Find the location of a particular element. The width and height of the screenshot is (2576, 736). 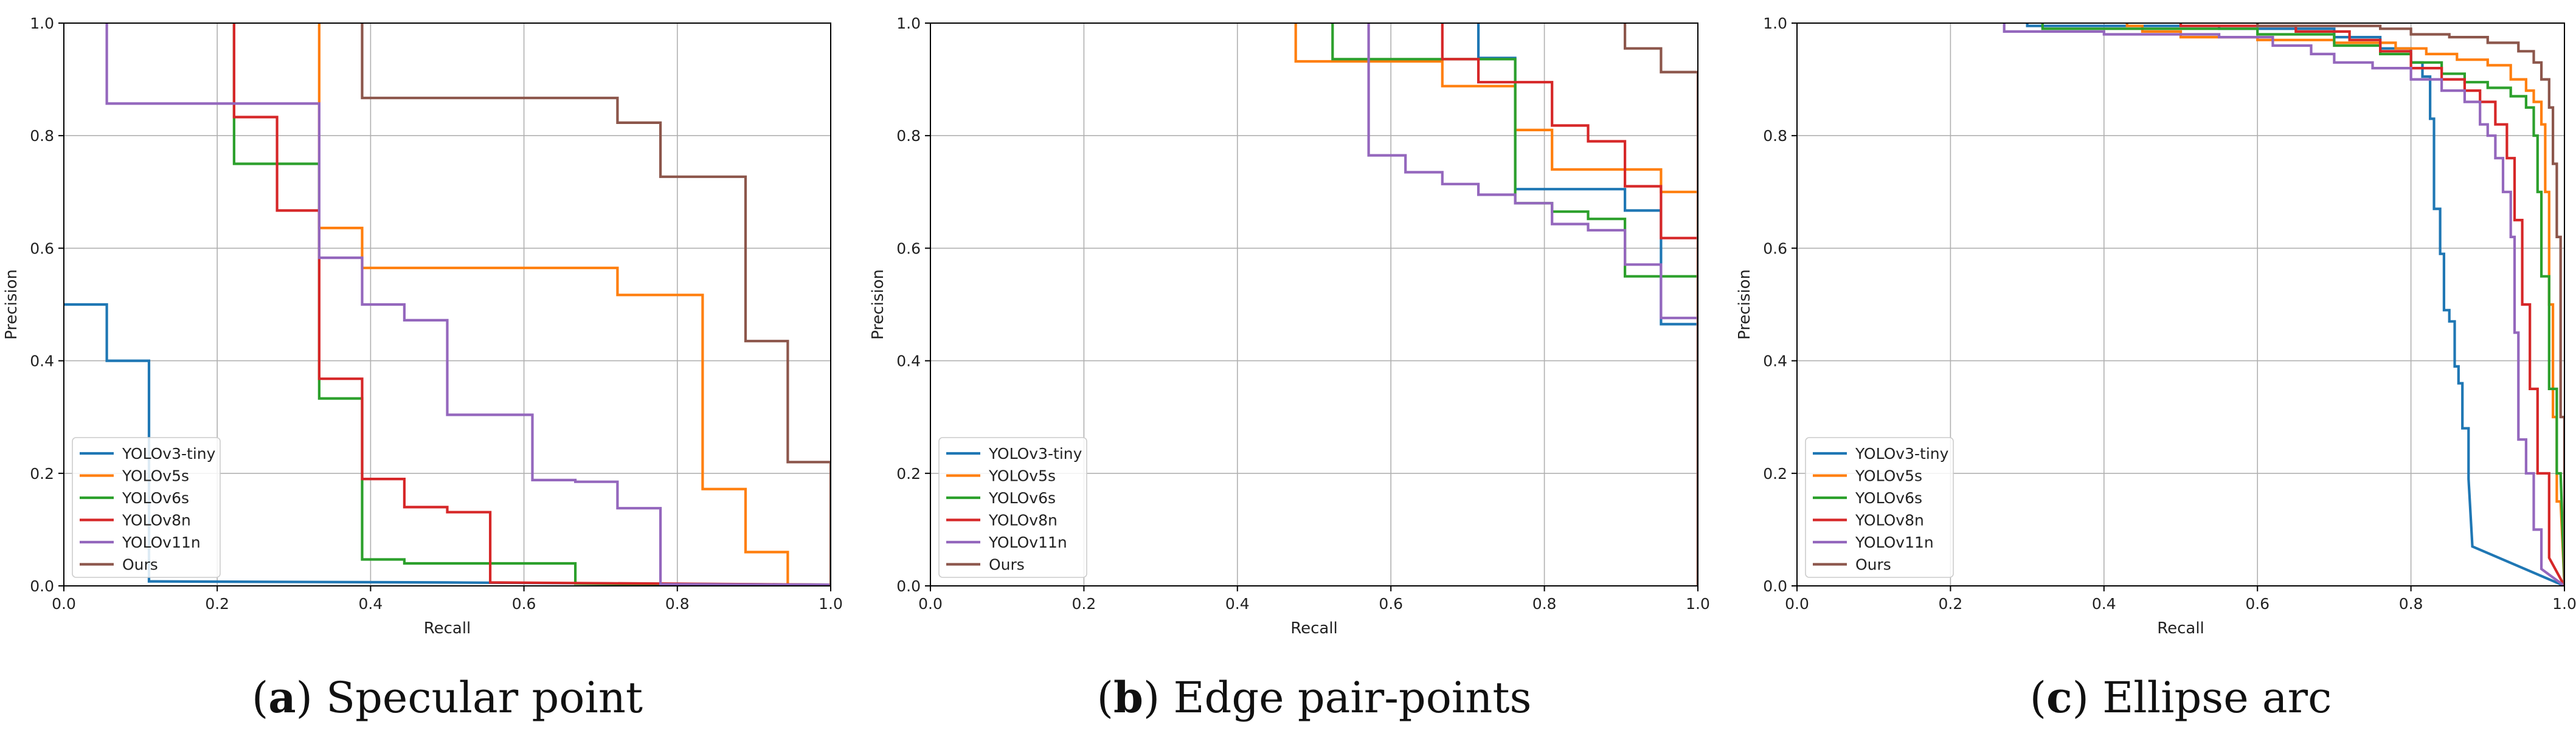

subfigure-caption: (a) Specular point is located at coordinates (447, 697).